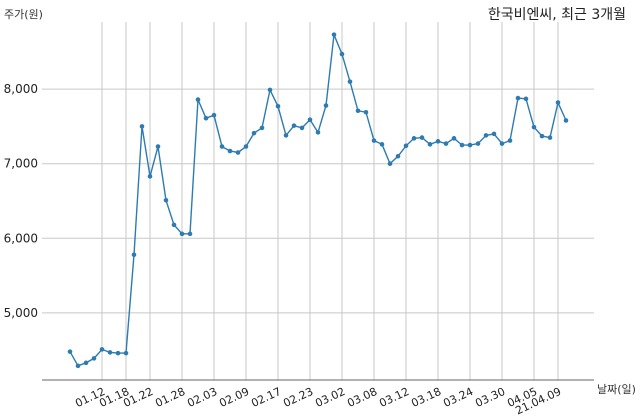 The height and width of the screenshot is (419, 640). Describe the element at coordinates (170, 397) in the screenshot. I see `x-tick-label: 01.28` at that location.